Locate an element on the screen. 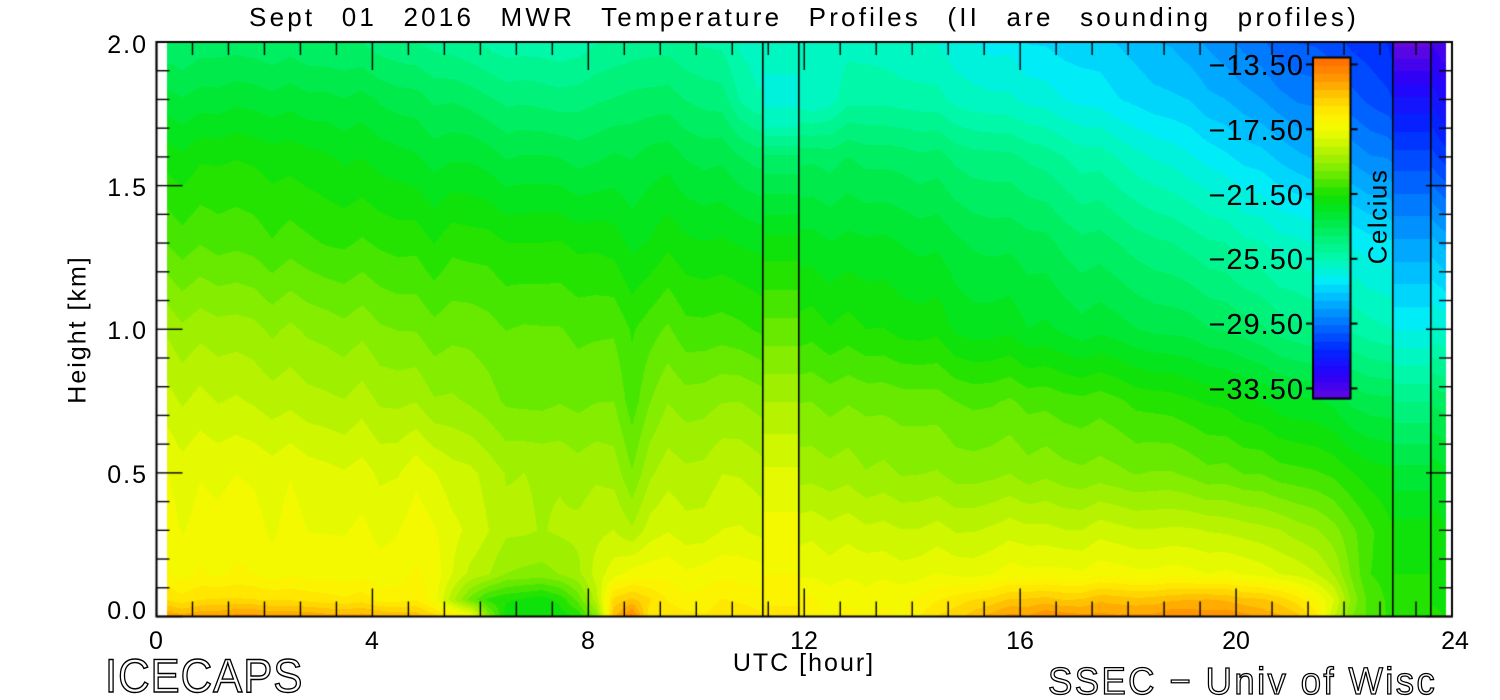 The width and height of the screenshot is (1500, 700). svg-text: SSEC − Univ of Wisc is located at coordinates (1242, 679).